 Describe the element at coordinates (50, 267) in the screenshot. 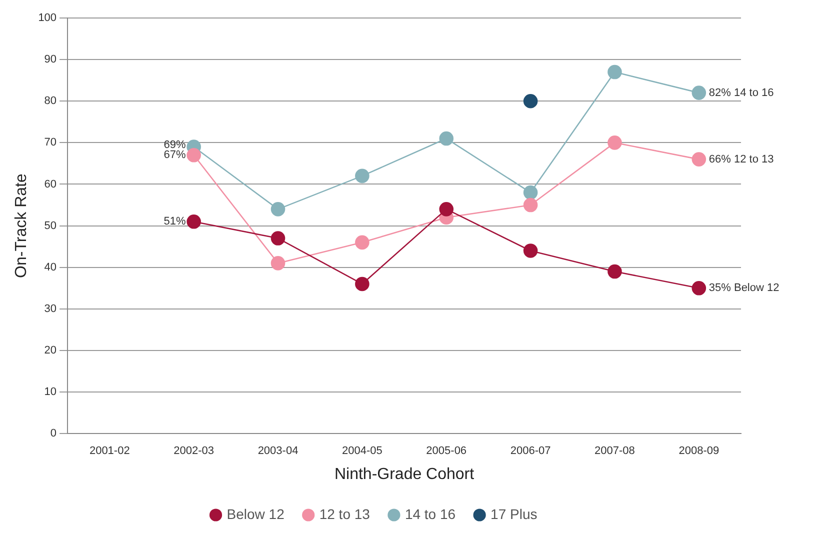

I see `y-tick-label: 40` at that location.